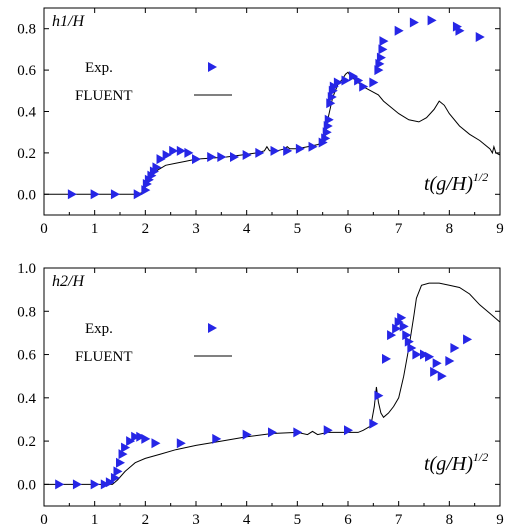 This screenshot has width=507, height=528. I want to click on y-axis-title: h2/H, so click(68, 281).